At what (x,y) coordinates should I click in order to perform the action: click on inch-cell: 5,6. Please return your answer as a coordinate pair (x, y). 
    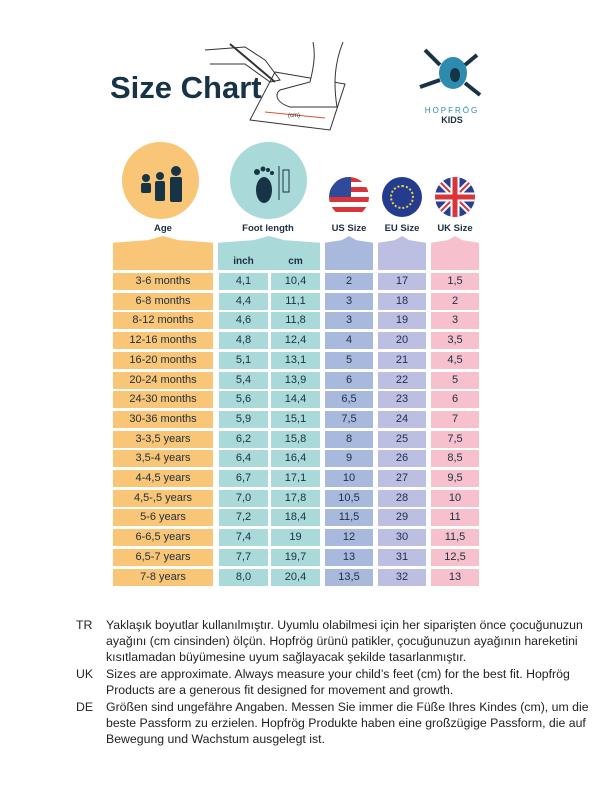
    Looking at the image, I should click on (243, 400).